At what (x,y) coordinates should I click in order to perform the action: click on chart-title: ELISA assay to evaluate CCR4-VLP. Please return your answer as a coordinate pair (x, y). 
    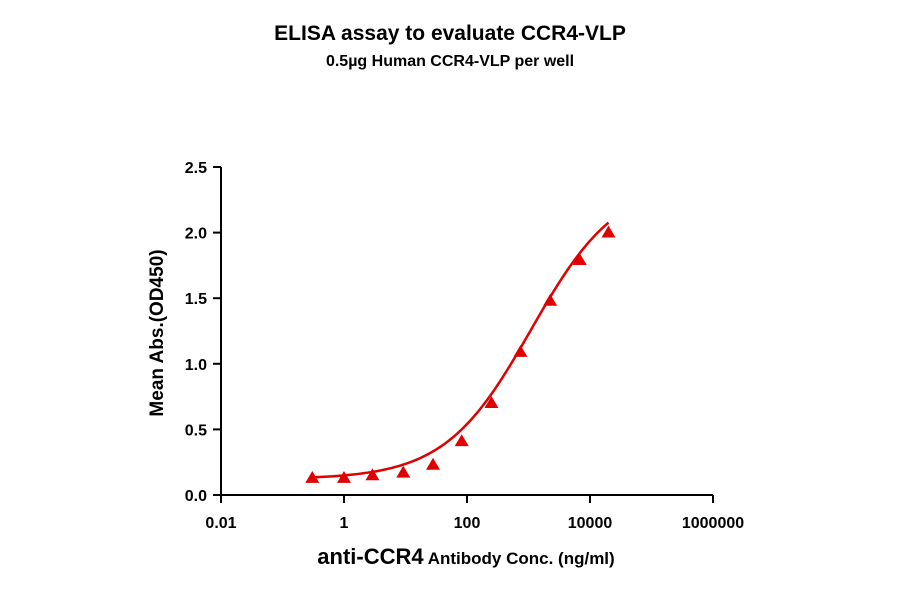
    Looking at the image, I should click on (450, 33).